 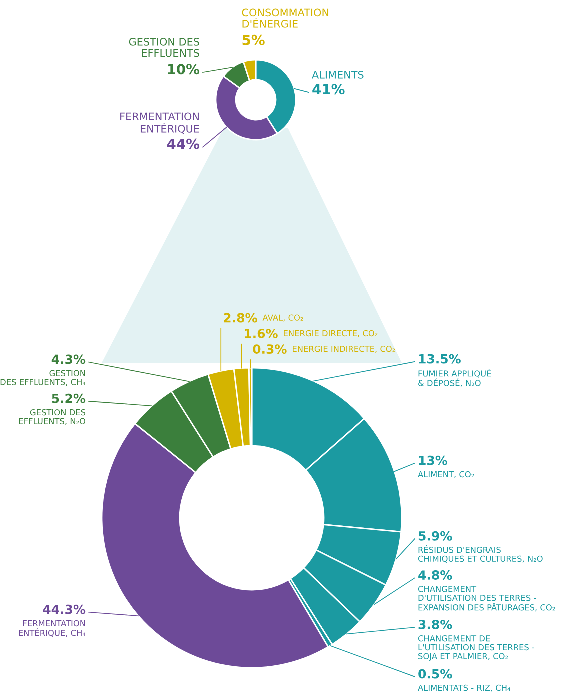 What do you see at coordinates (52, 417) in the screenshot?
I see `slice-label: GESTION DES EFFLUENTS, N₂O` at bounding box center [52, 417].